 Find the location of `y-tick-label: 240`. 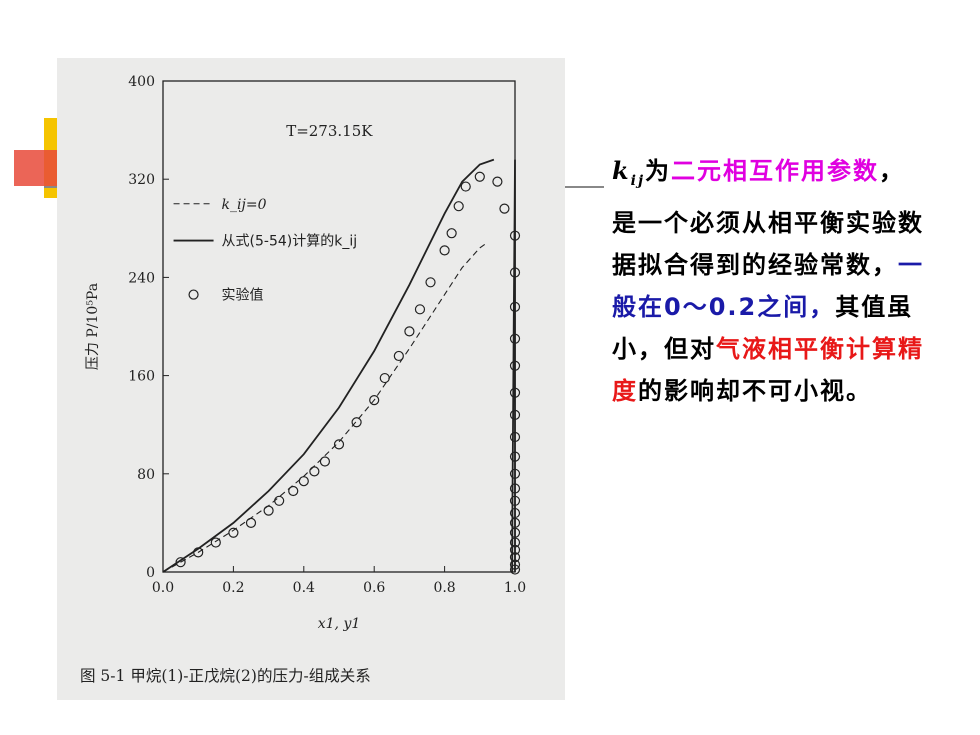

y-tick-label: 240 is located at coordinates (141, 278).